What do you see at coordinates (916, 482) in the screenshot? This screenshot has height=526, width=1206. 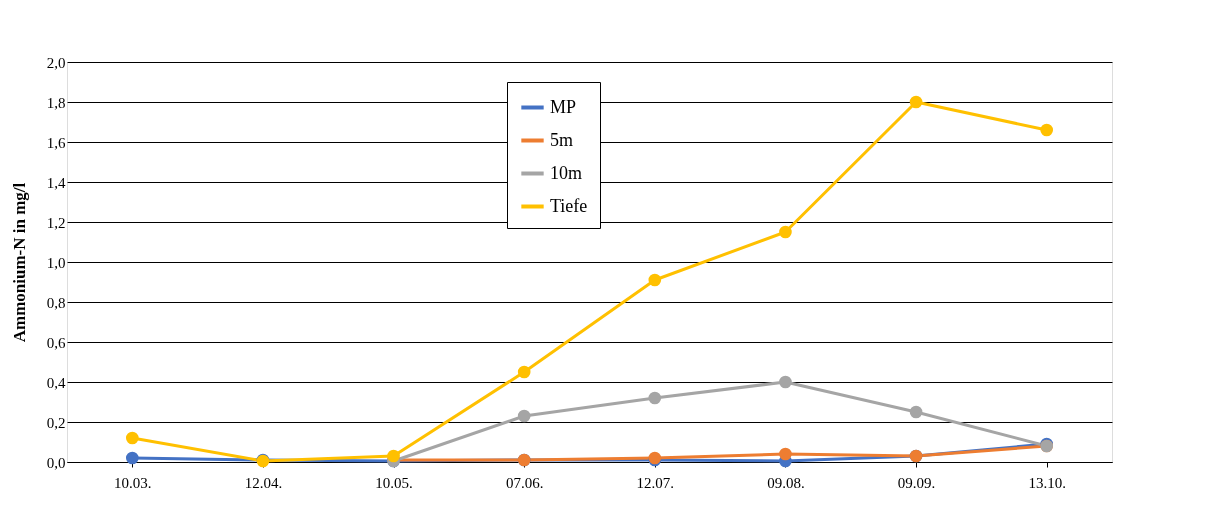 I see `x-tick-label: 09.09.` at bounding box center [916, 482].